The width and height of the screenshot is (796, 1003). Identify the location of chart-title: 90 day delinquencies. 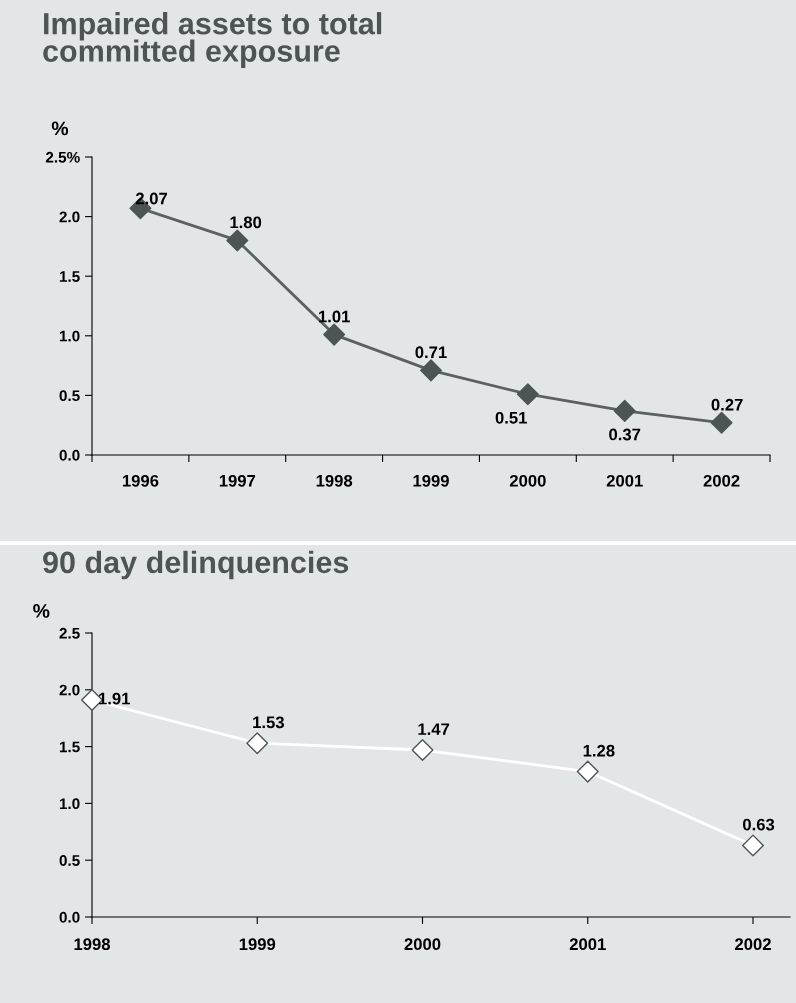
(196, 565).